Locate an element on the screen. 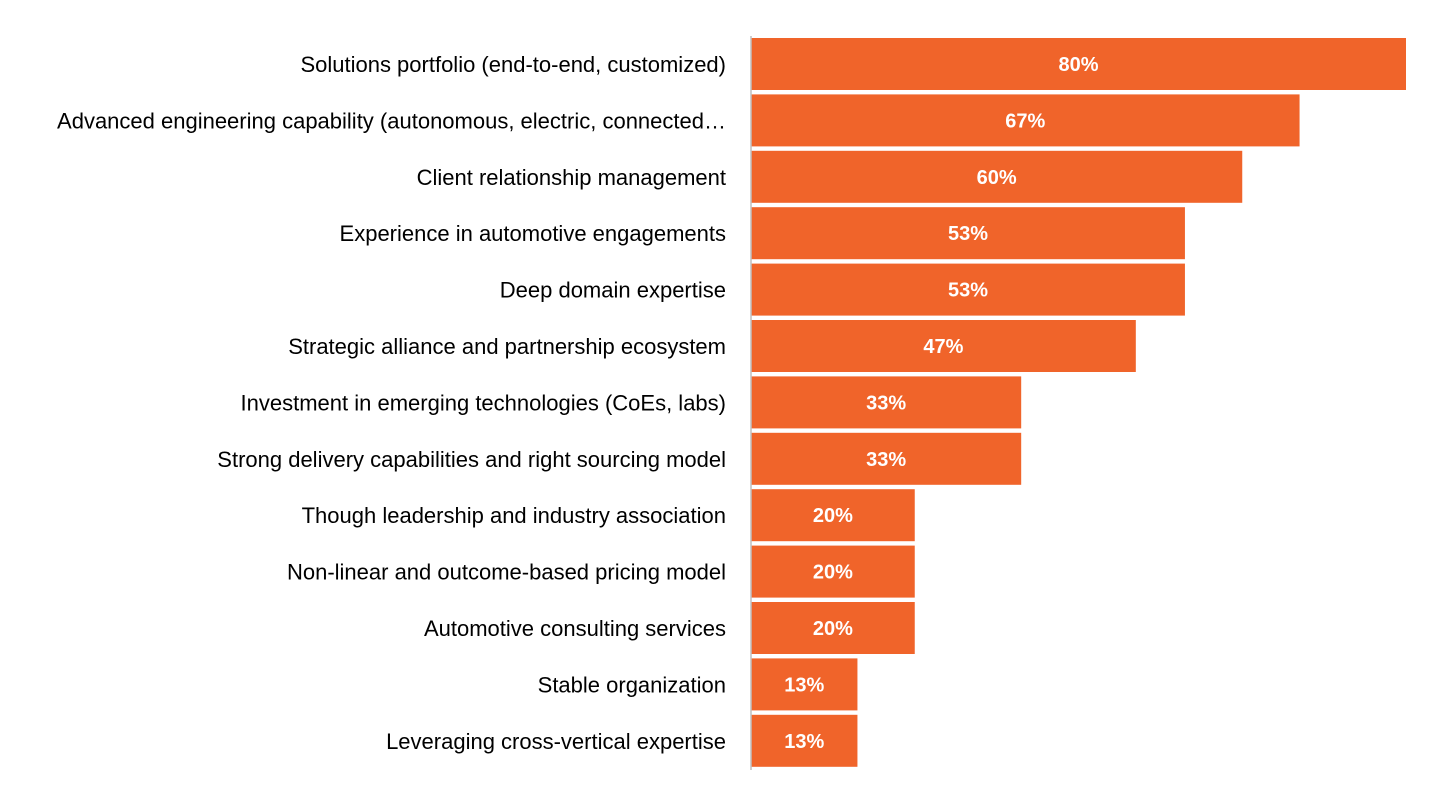 The height and width of the screenshot is (804, 1434). category-label: Leveraging cross-vertical expertise is located at coordinates (556, 741).